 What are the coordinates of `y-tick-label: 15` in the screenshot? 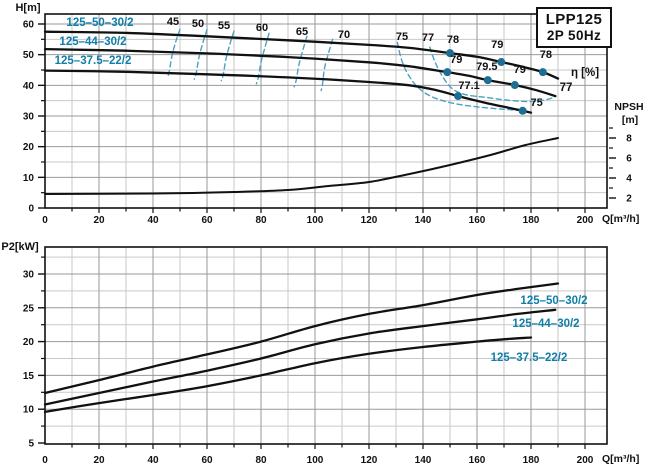 It's located at (29, 376).